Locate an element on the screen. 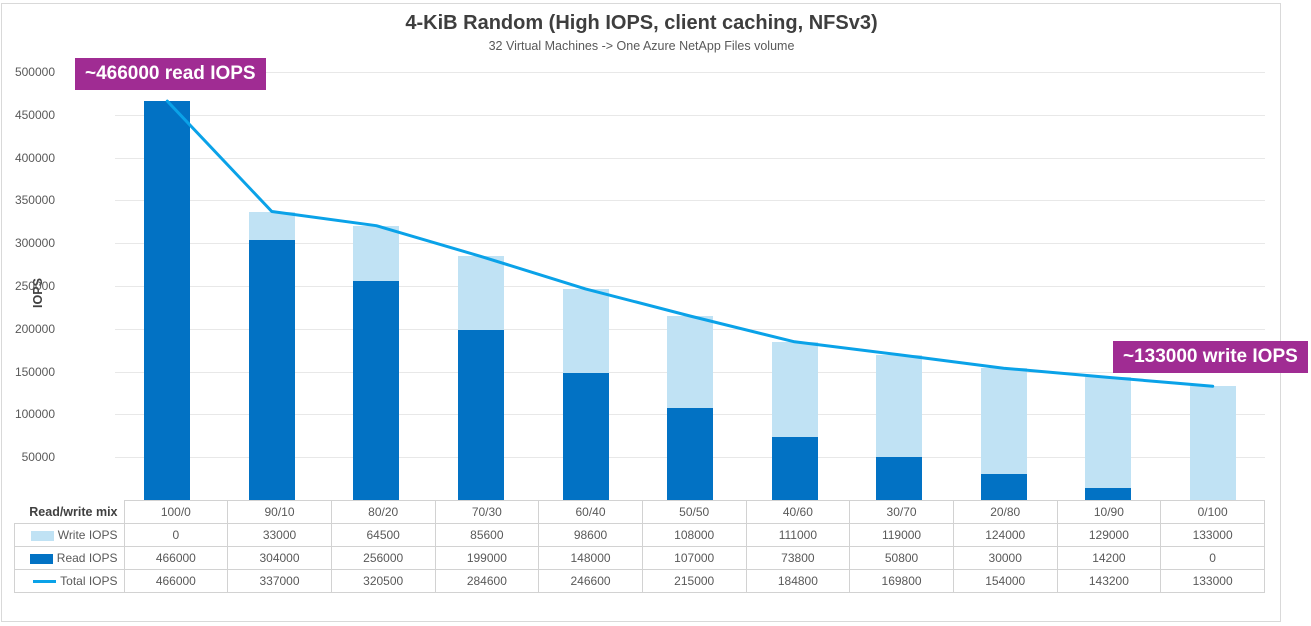  table-cell: 108000 is located at coordinates (694, 535).